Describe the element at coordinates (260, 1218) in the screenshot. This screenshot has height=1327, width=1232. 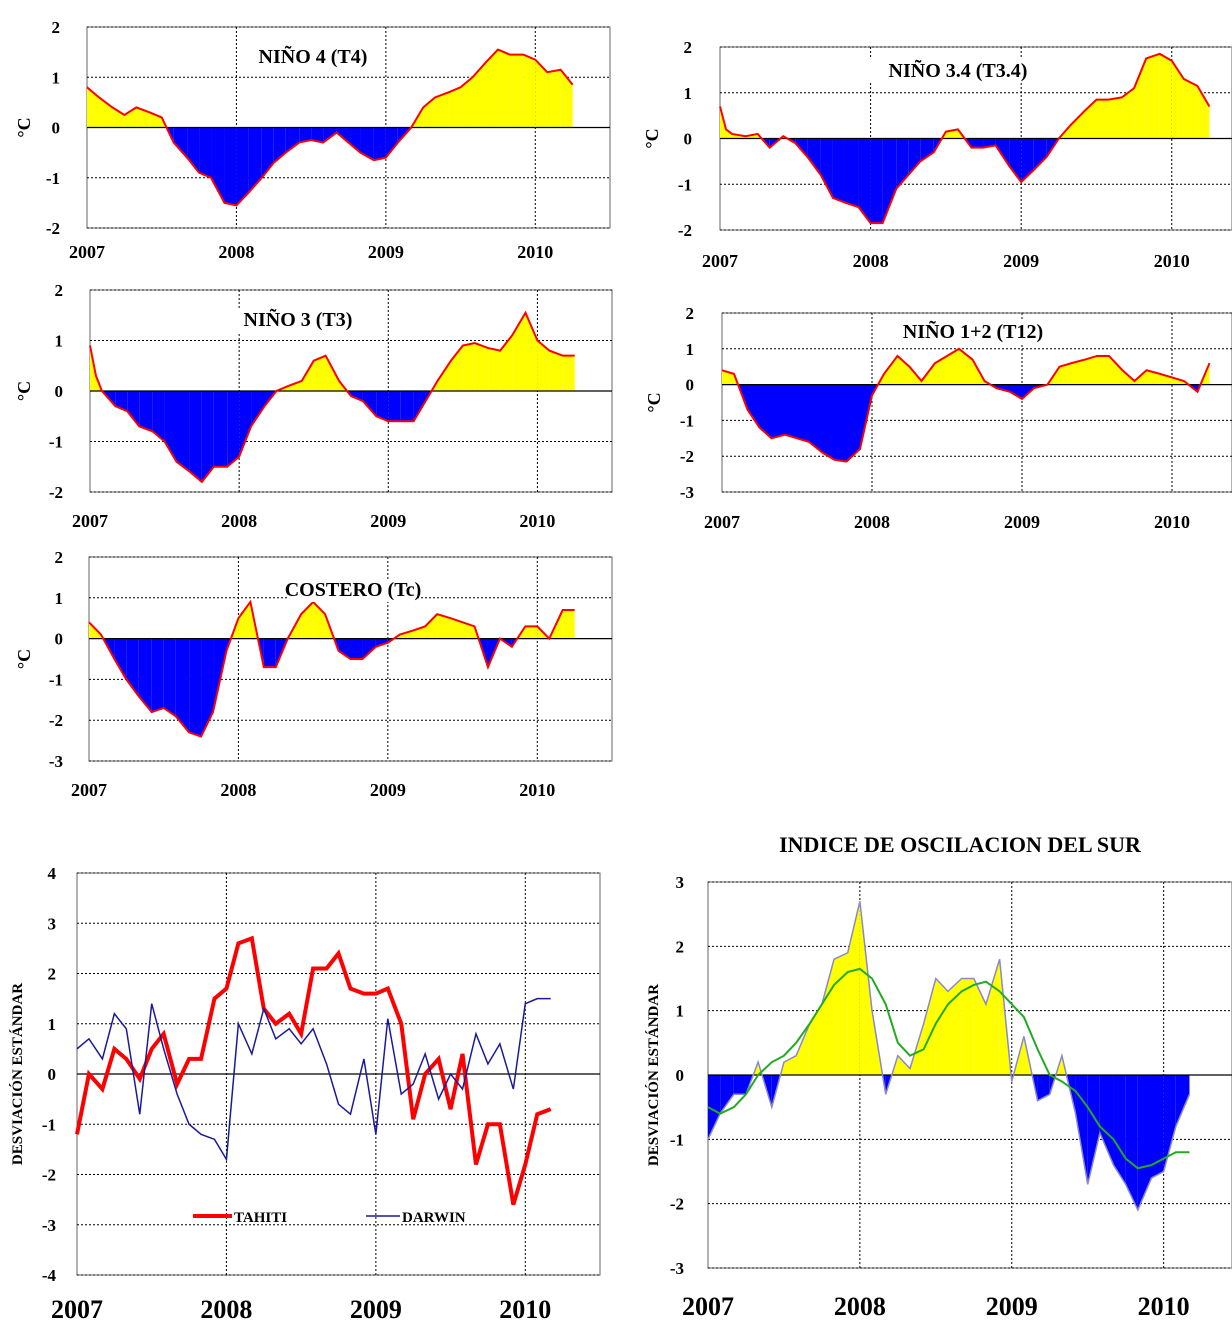
I see `legend-label-tahiti: TAHITI` at that location.